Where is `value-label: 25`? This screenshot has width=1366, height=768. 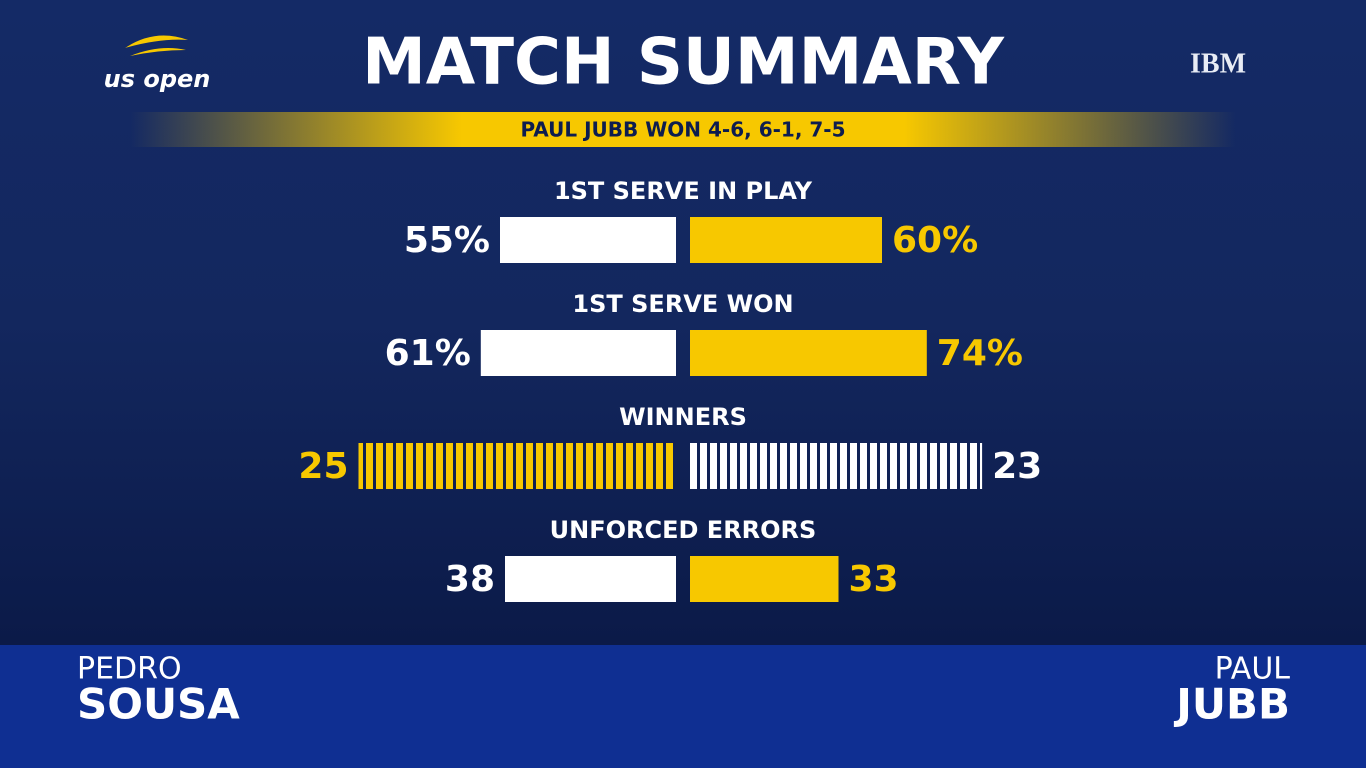 value-label: 25 is located at coordinates (323, 466).